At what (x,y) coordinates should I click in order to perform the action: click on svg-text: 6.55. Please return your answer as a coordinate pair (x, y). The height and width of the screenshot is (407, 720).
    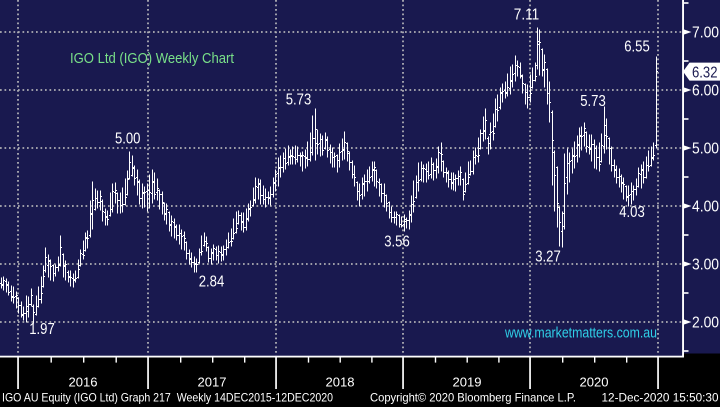
    Looking at the image, I should click on (637, 47).